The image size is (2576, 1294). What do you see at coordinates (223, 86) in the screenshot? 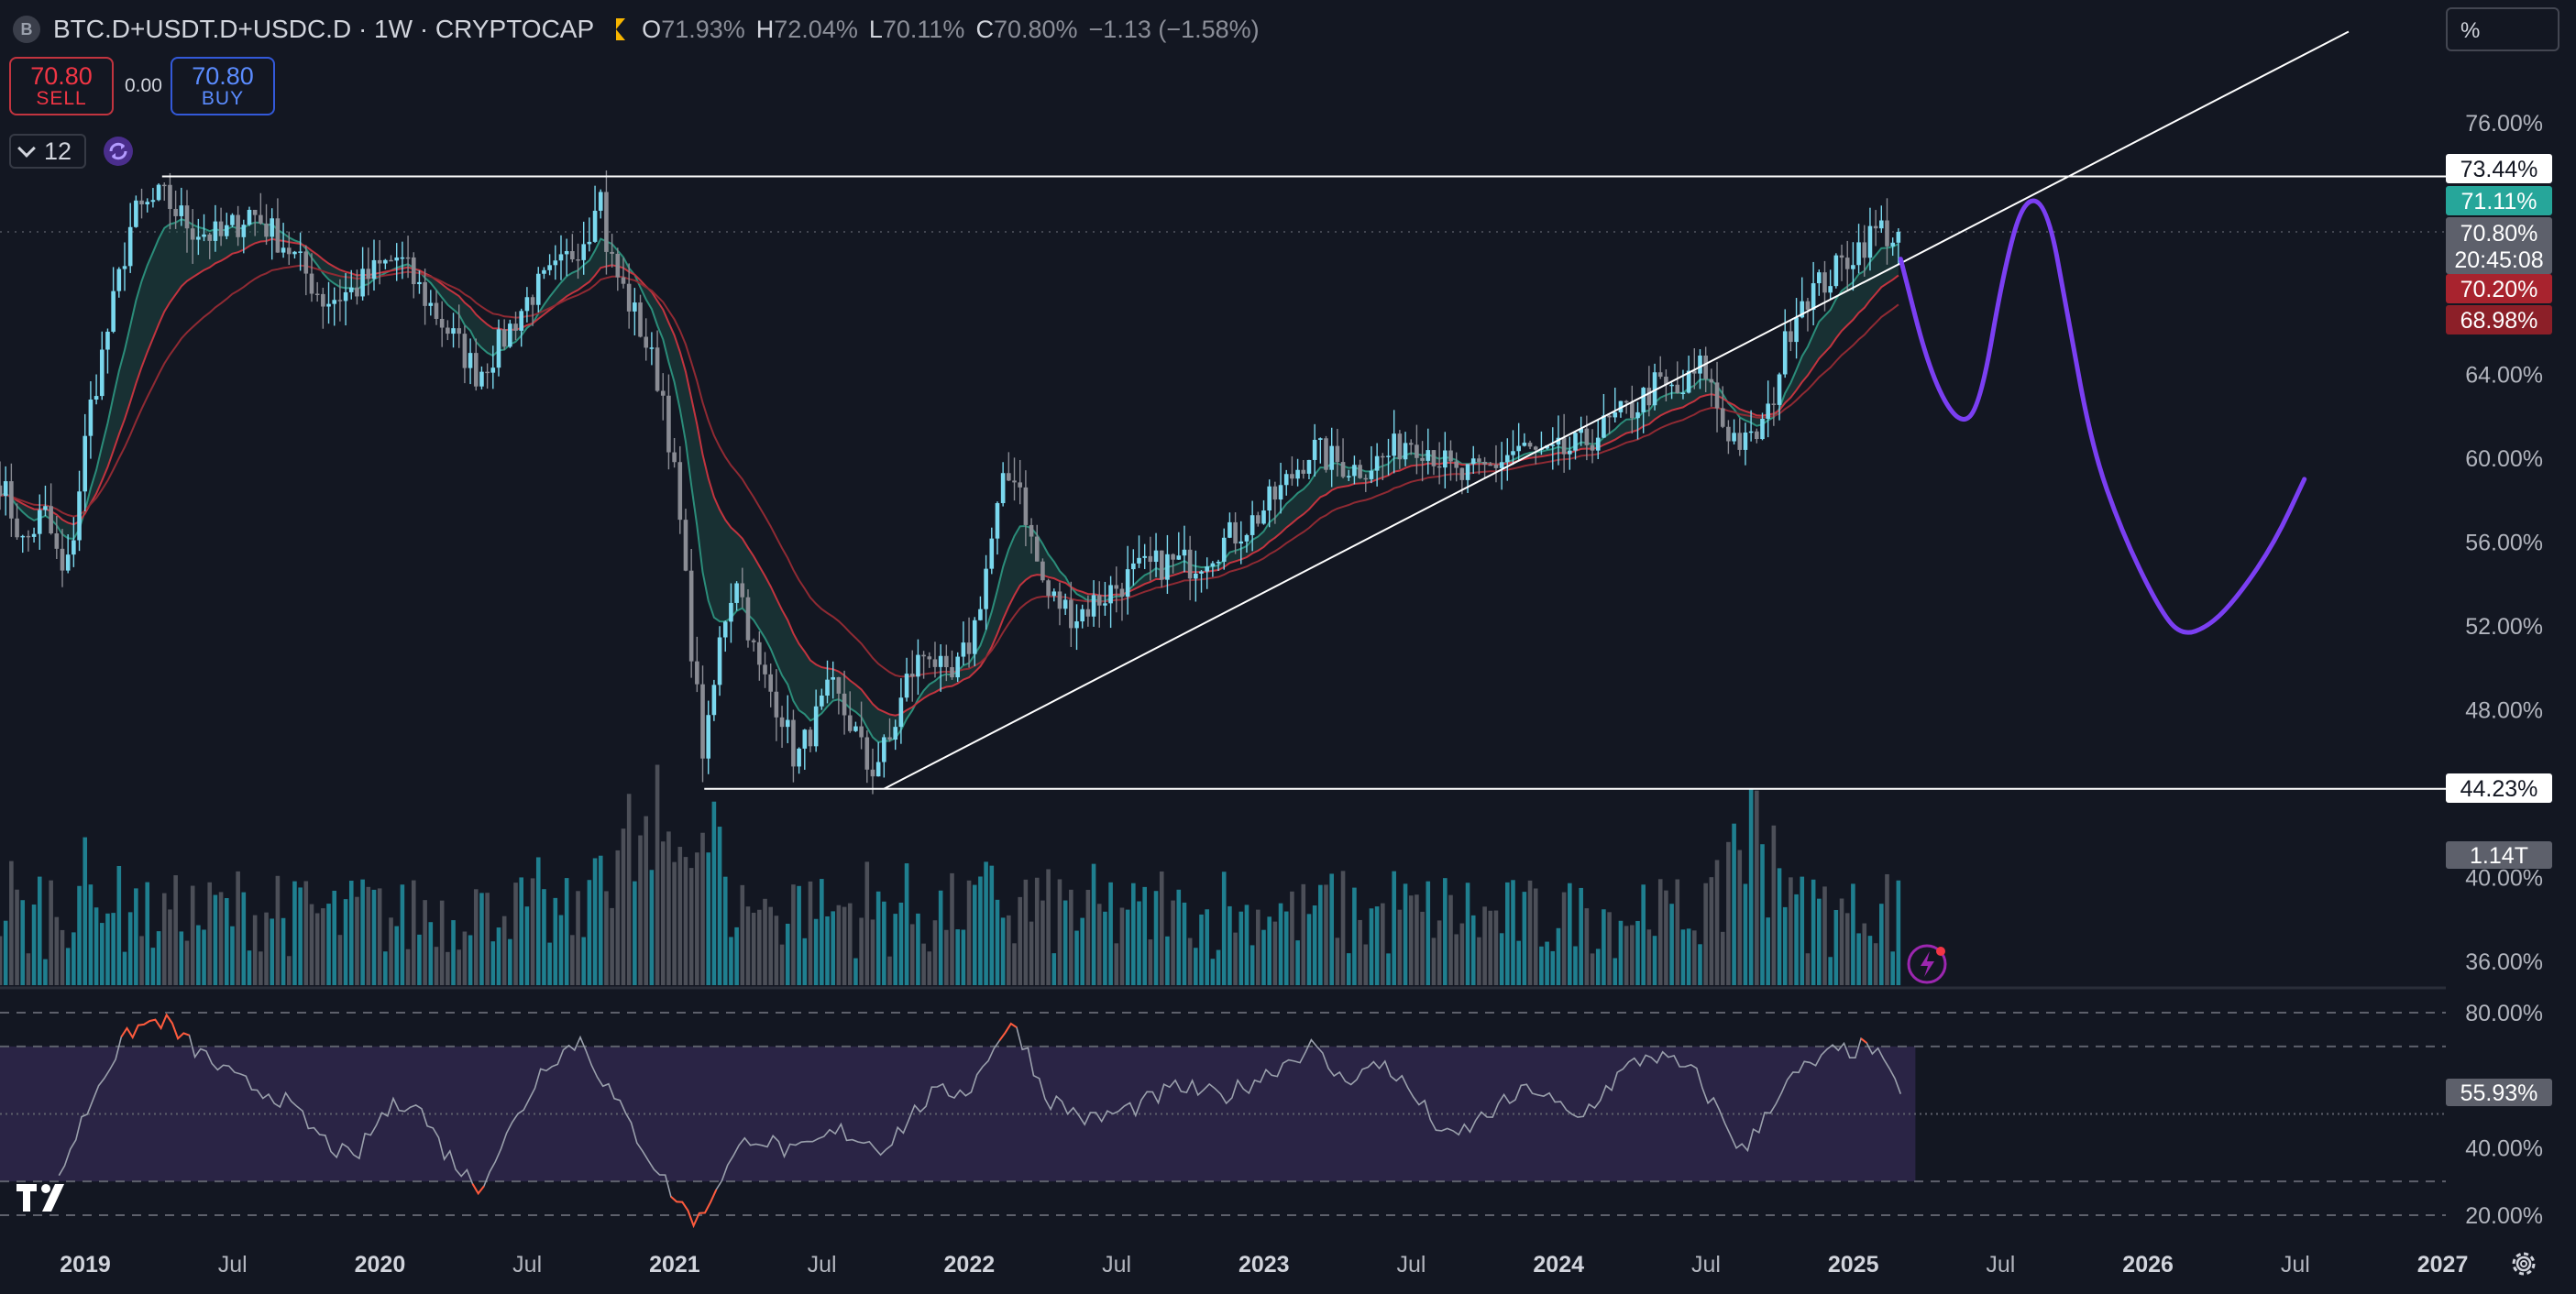
I see `buy-button: 70.80 BUY` at bounding box center [223, 86].